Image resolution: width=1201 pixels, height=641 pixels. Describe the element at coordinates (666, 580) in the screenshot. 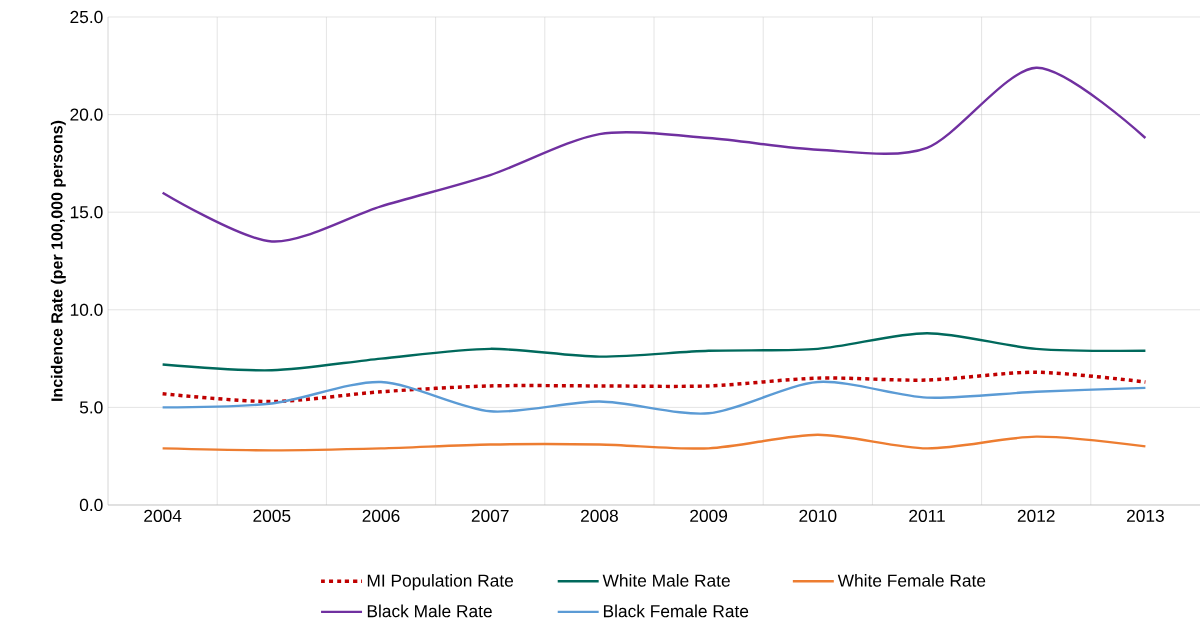

I see `legend-label: White Male Rate` at that location.